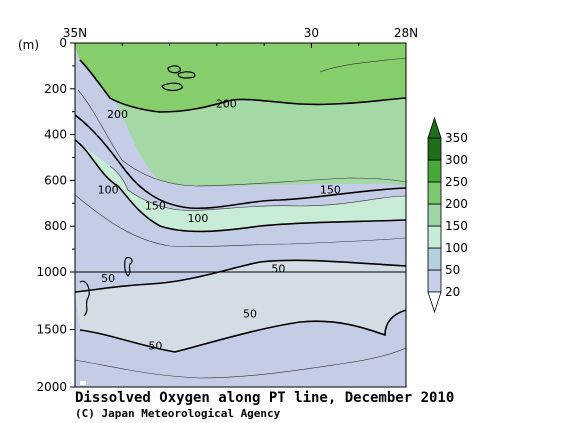  Describe the element at coordinates (456, 248) in the screenshot. I see `colorbar-label: 100` at that location.